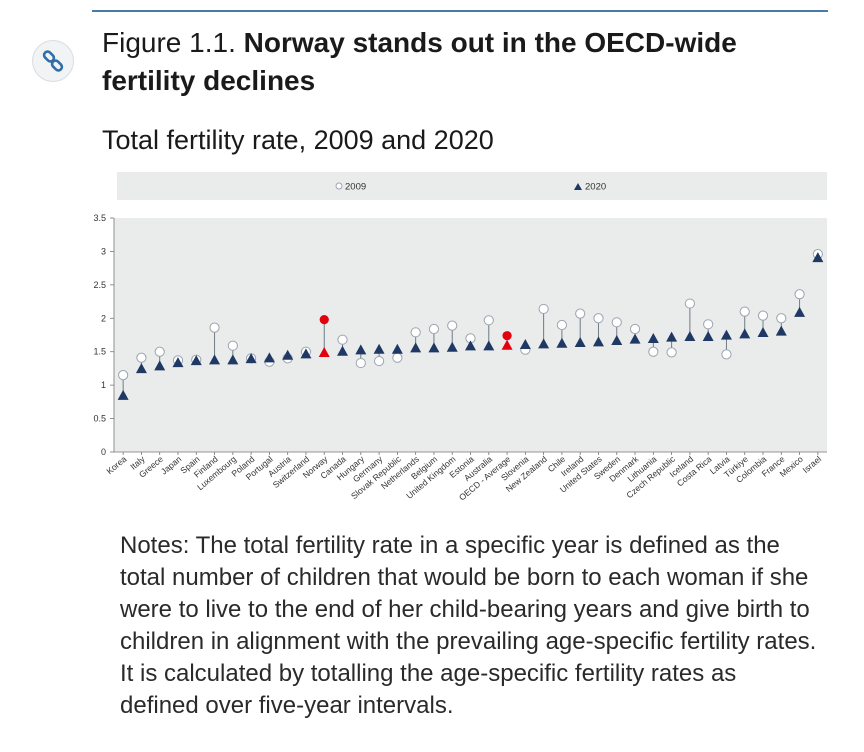 The image size is (864, 752). What do you see at coordinates (578, 186) in the screenshot?
I see `legend-marker-2020` at bounding box center [578, 186].